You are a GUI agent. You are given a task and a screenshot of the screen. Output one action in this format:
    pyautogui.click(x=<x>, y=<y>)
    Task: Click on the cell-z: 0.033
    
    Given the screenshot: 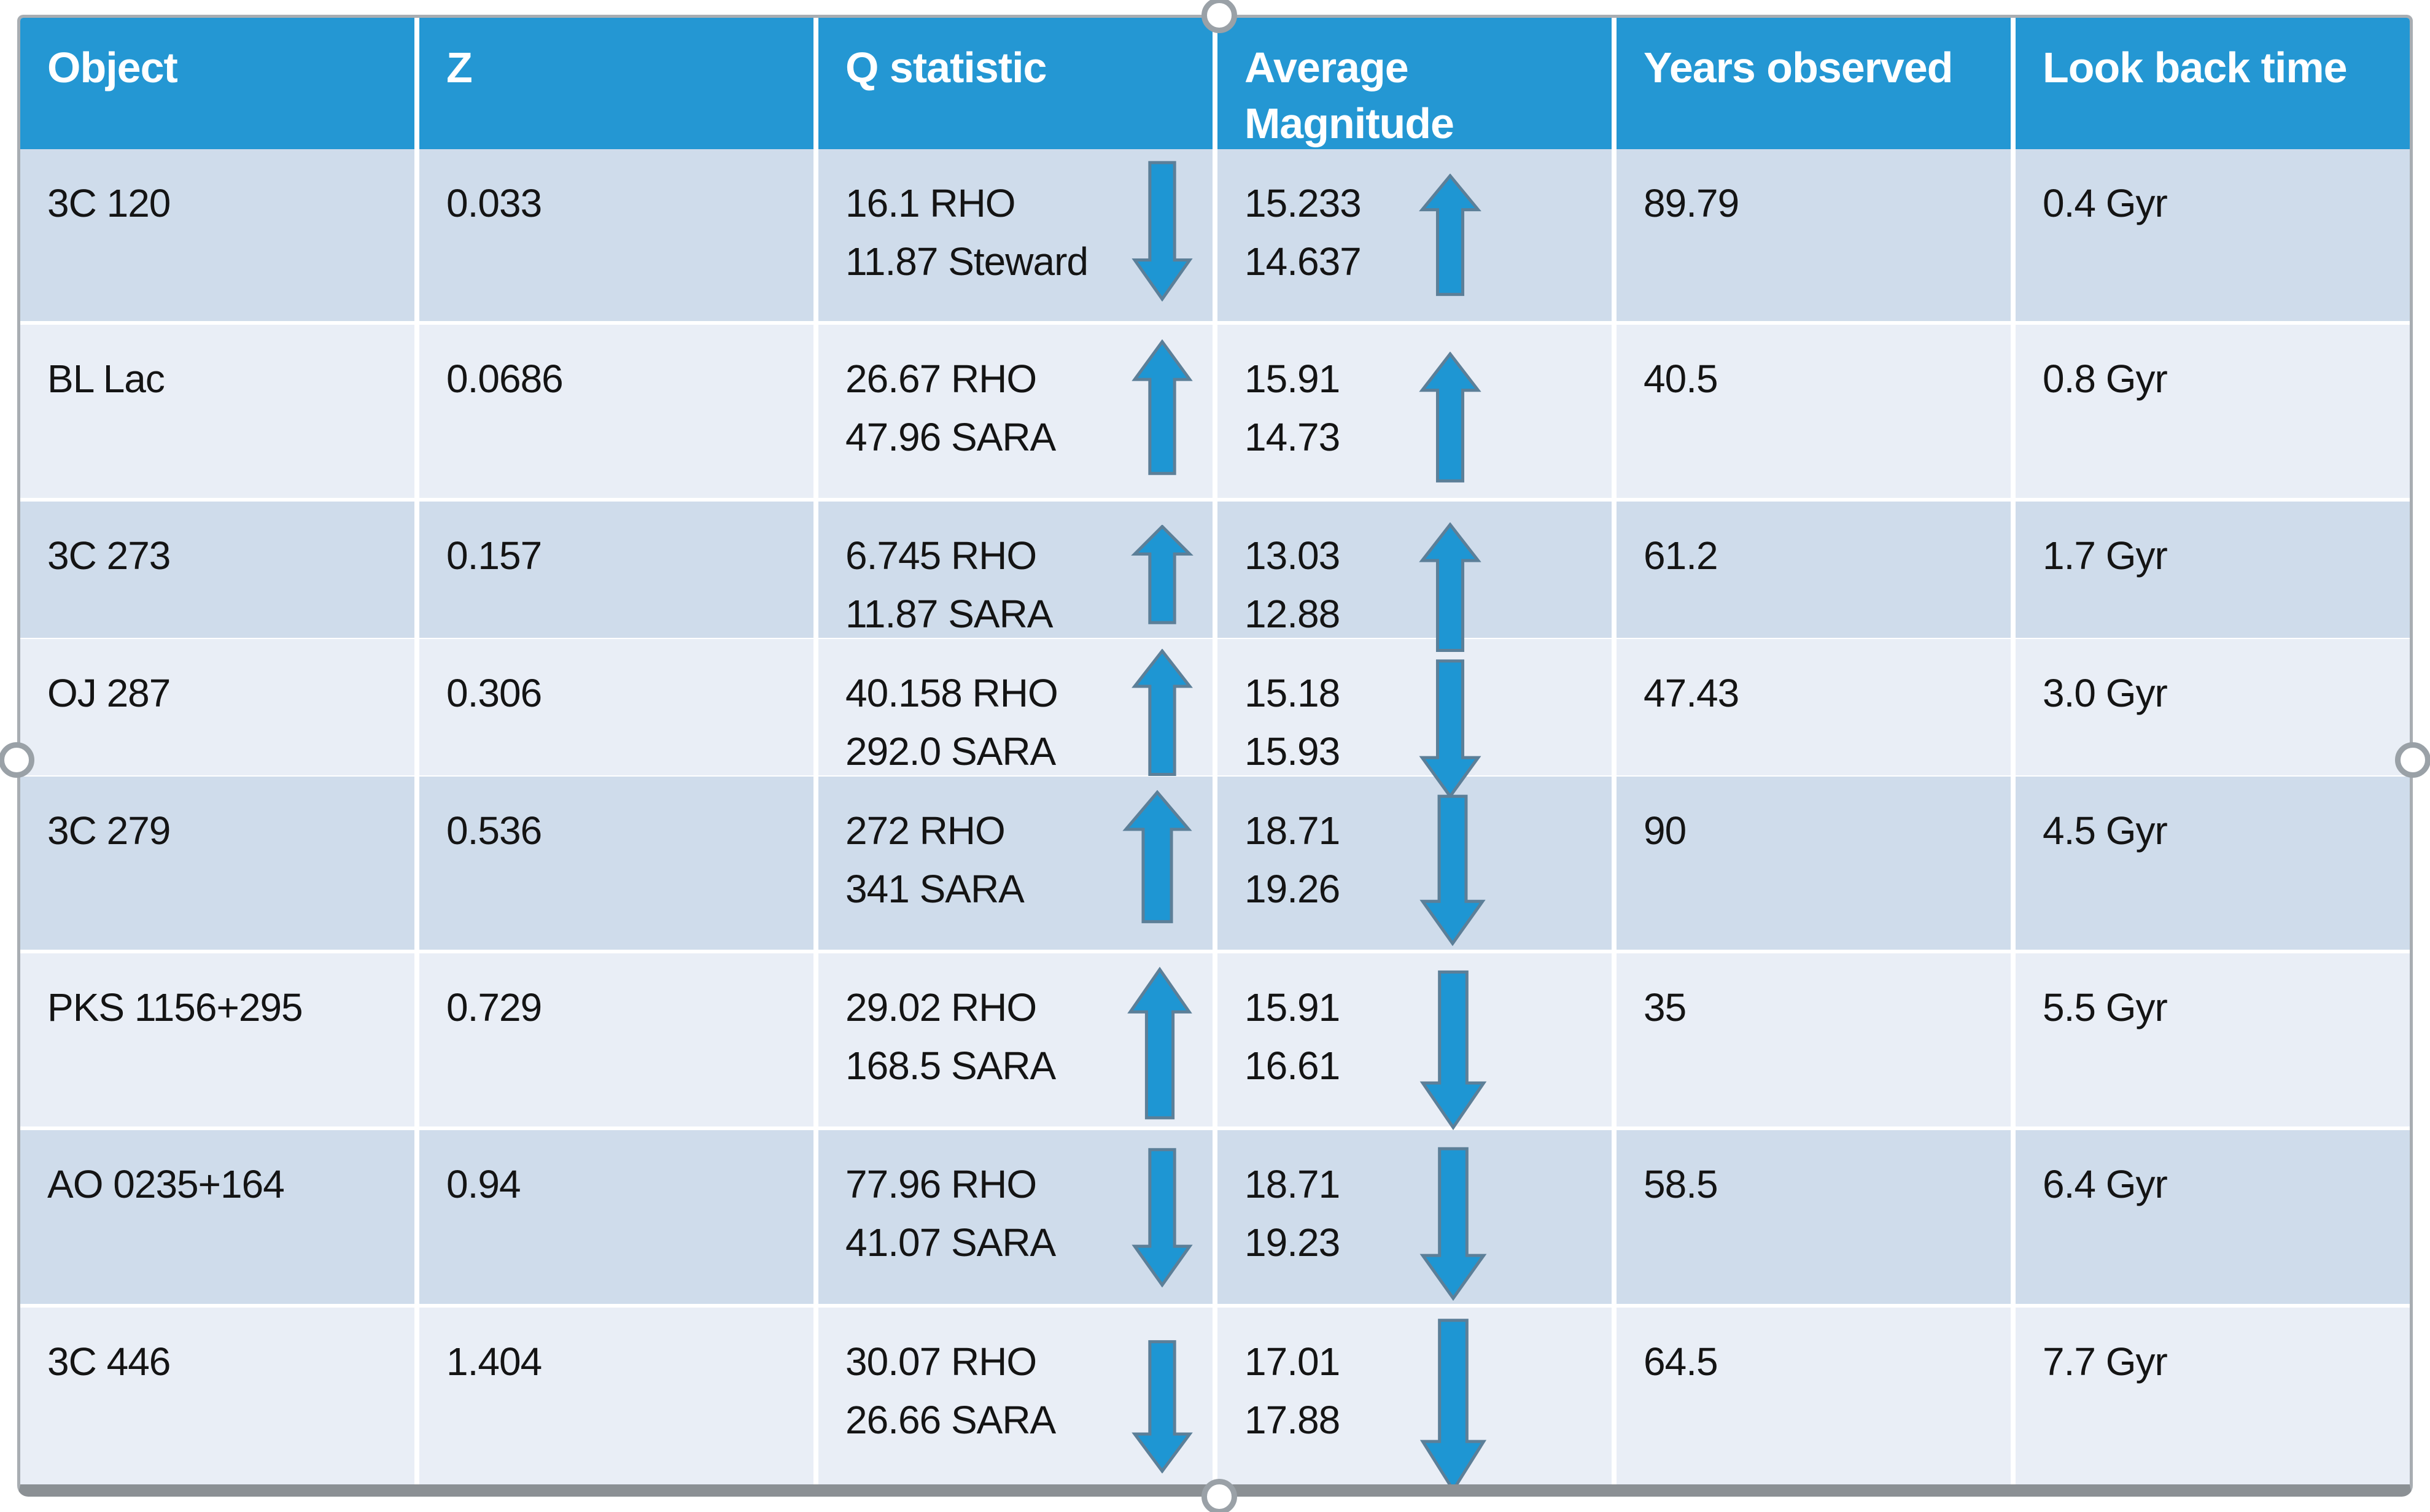 What is the action you would take?
    pyautogui.click(x=616, y=235)
    